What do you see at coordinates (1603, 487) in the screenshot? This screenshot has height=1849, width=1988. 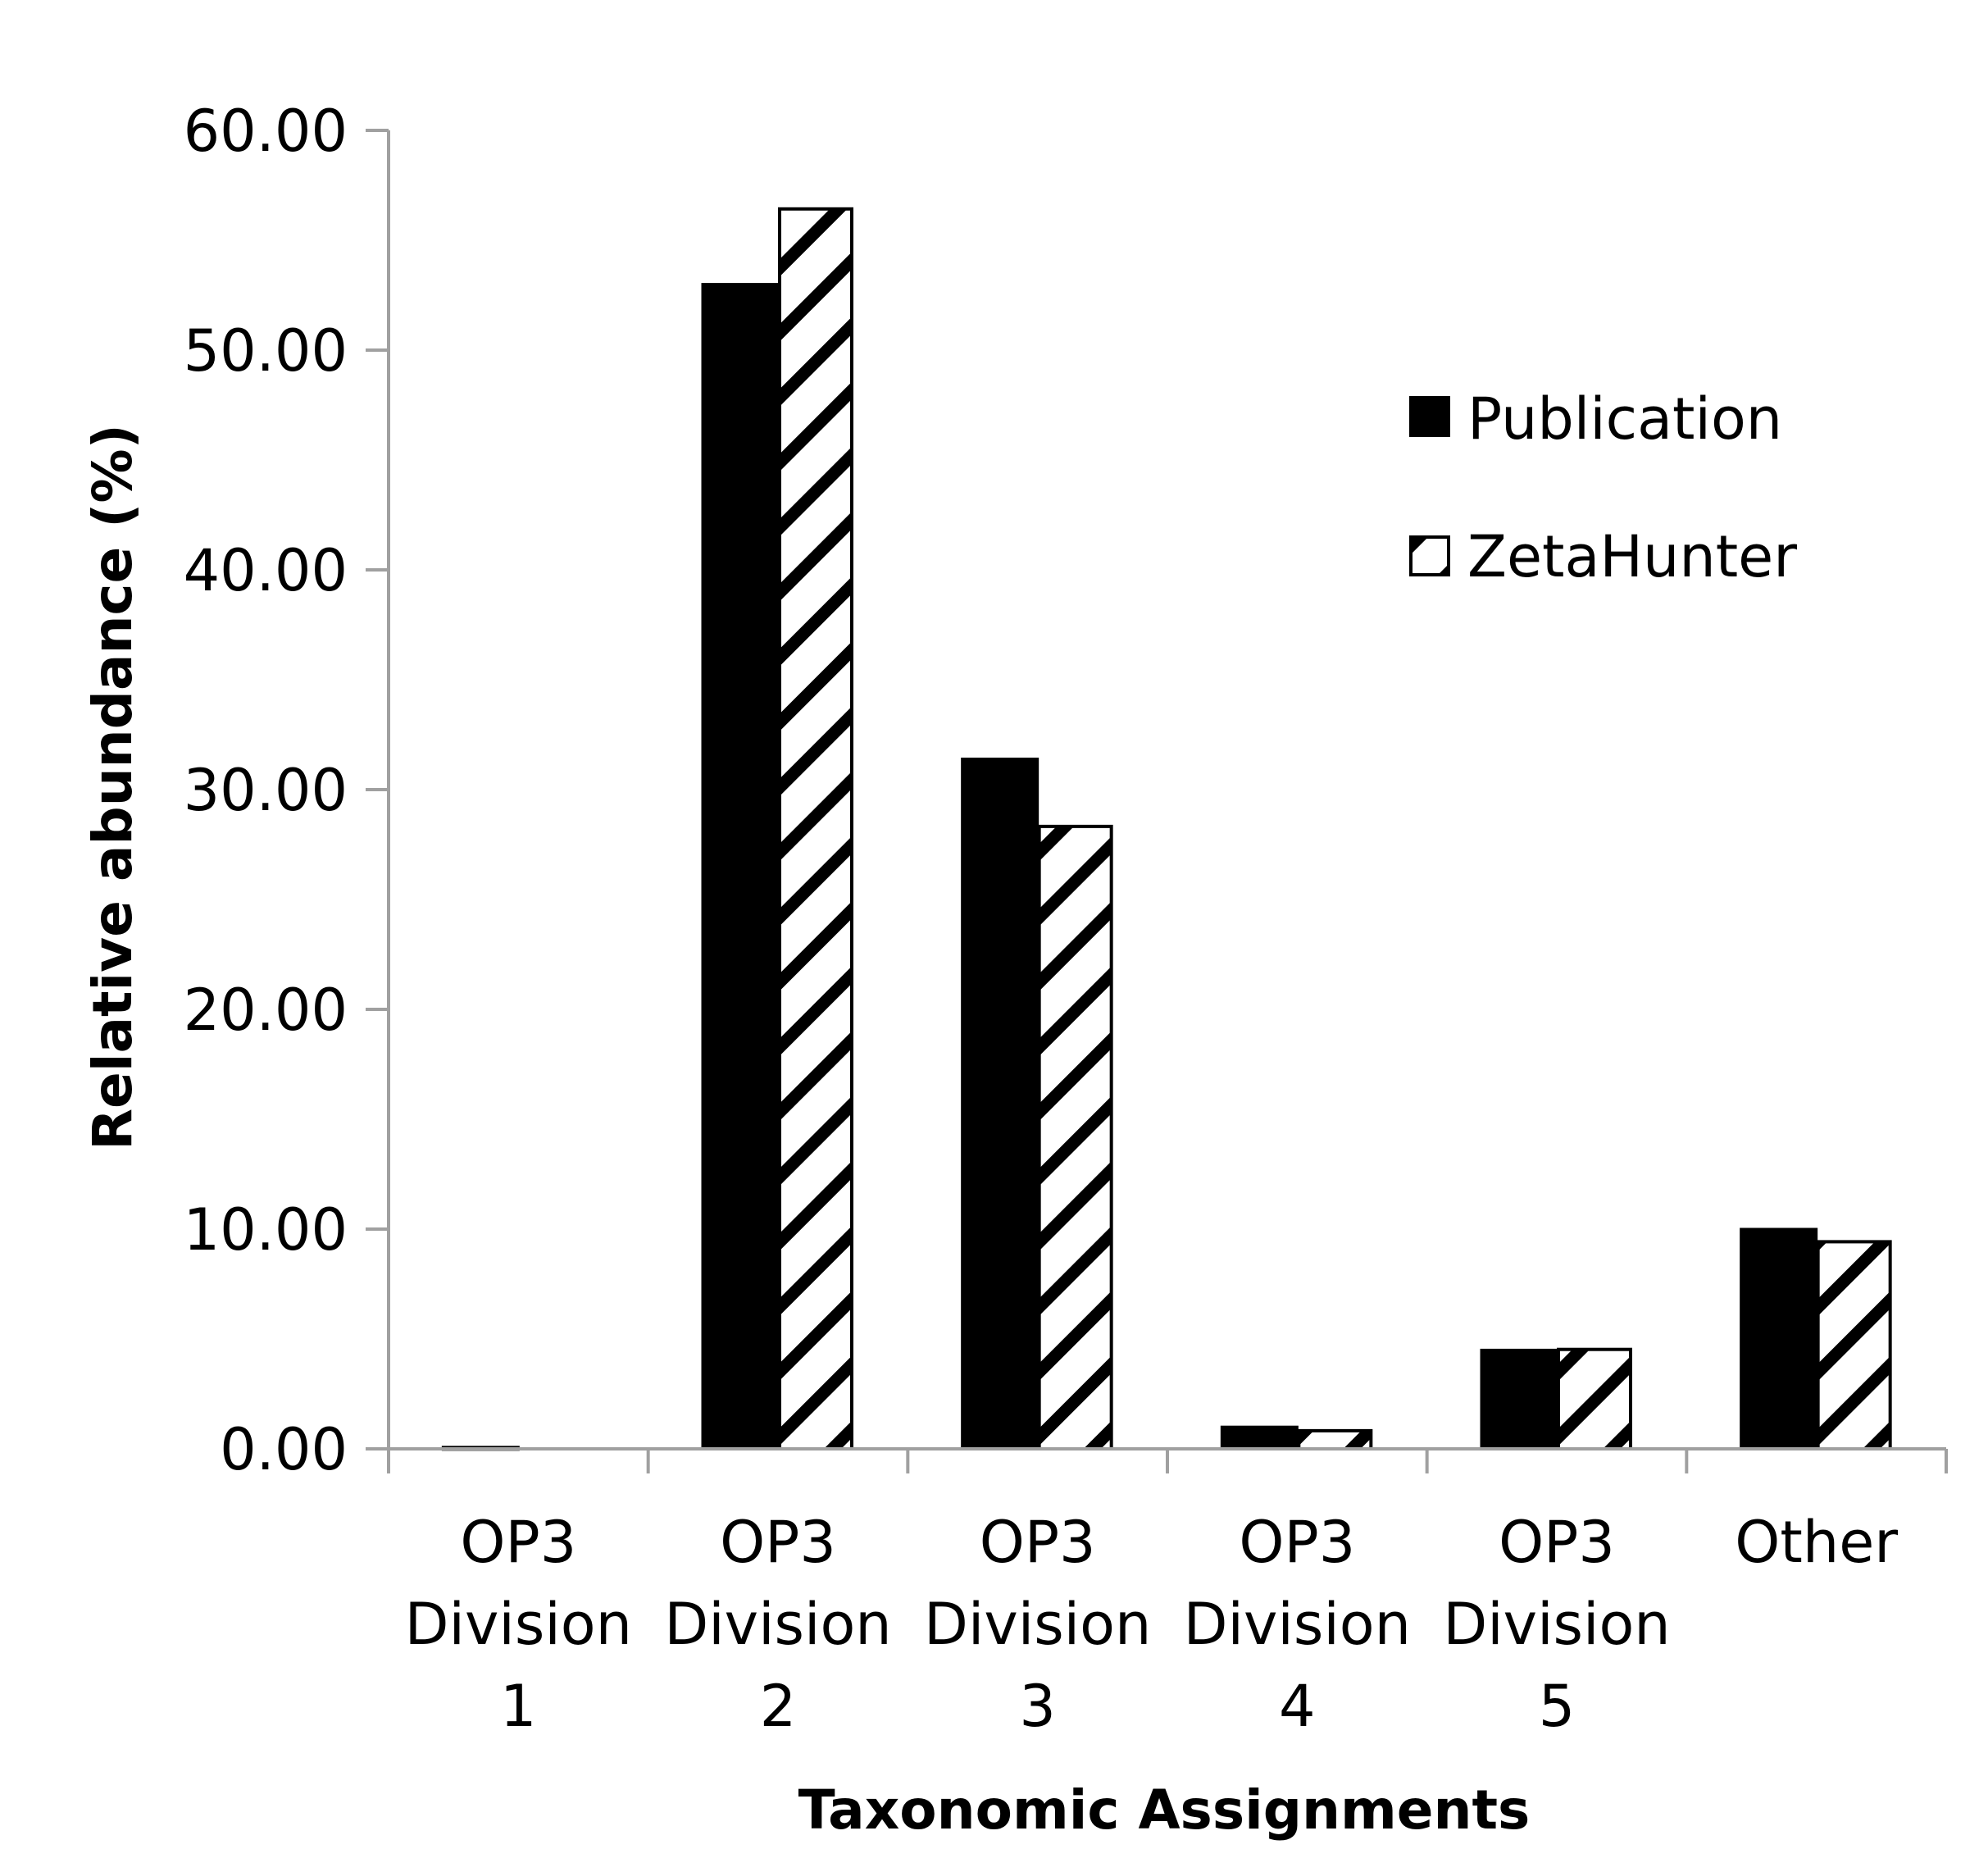 I see `legend: Publication ZetaHunter` at bounding box center [1603, 487].